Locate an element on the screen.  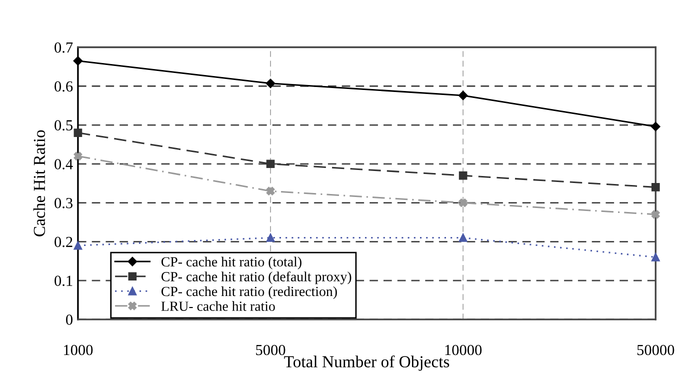
y-tick-label: 0 is located at coordinates (69, 319).